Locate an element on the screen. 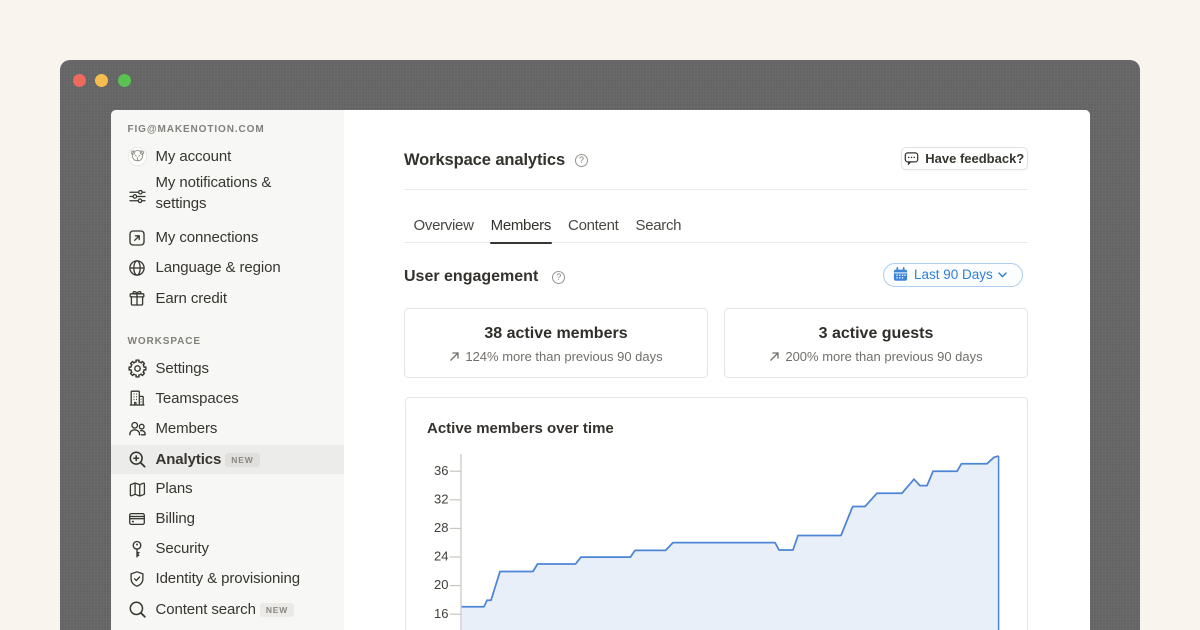  svg-text: 36 is located at coordinates (441, 470).